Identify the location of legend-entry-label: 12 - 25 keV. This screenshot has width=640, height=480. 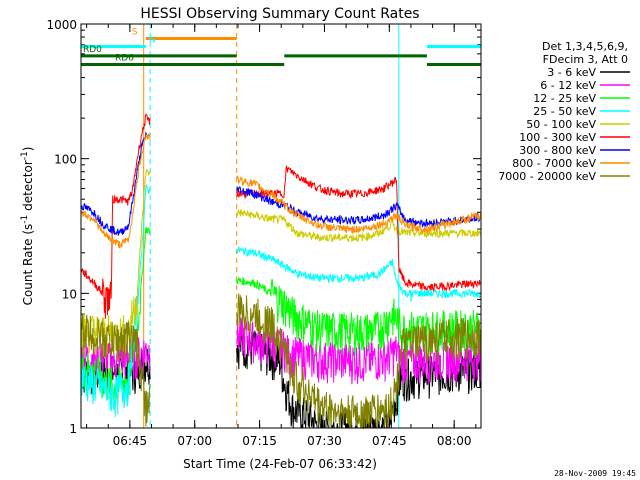
(564, 98).